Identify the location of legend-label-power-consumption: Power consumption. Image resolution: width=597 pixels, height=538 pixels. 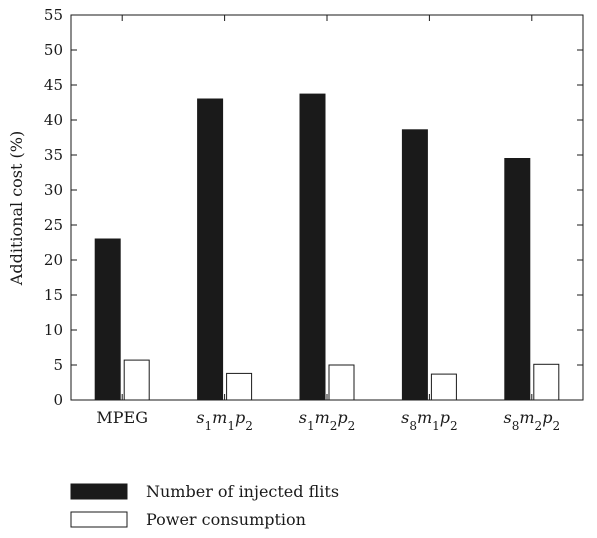
(226, 519).